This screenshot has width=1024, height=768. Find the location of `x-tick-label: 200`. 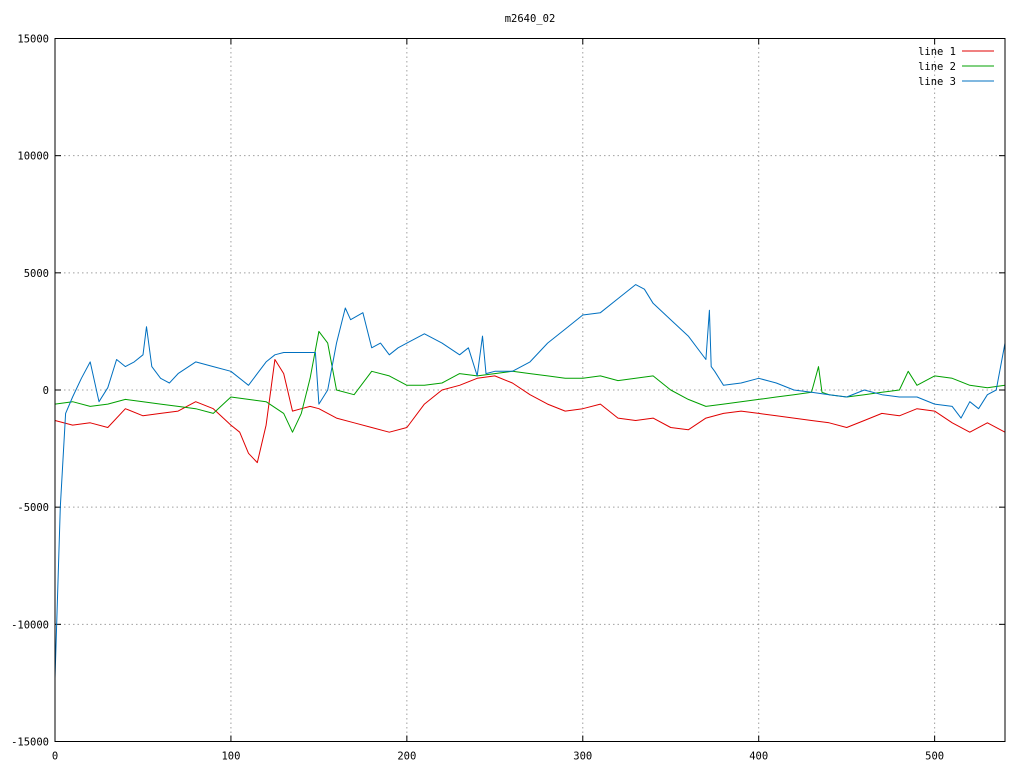

x-tick-label: 200 is located at coordinates (406, 757).